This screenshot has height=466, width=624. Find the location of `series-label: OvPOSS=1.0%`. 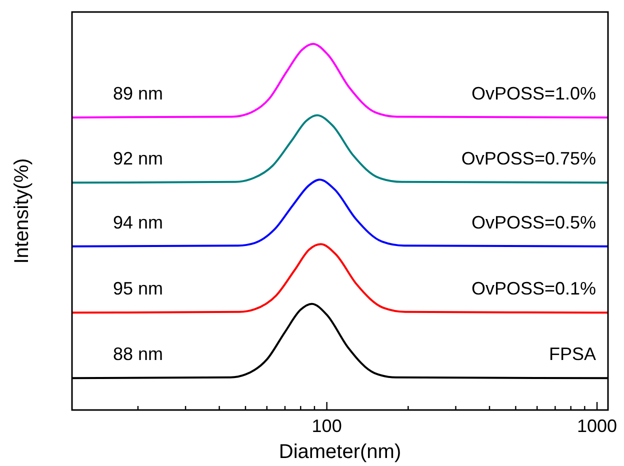

series-label: OvPOSS=1.0% is located at coordinates (533, 93).